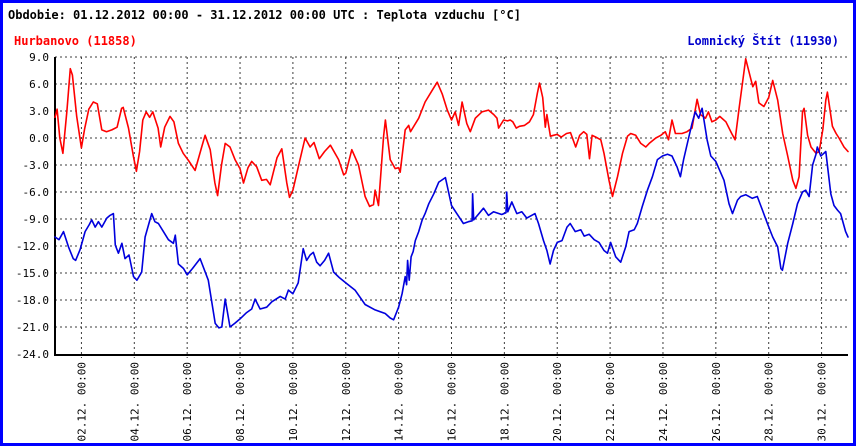  What do you see at coordinates (187, 401) in the screenshot?
I see `x-tick-label: 06.12. 00:00` at bounding box center [187, 401].